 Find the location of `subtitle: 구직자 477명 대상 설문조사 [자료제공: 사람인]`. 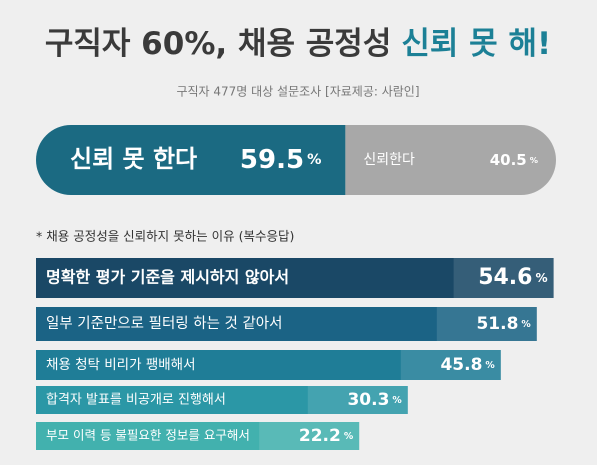

subtitle: 구직자 477명 대상 설문조사 [자료제공: 사람인] is located at coordinates (297, 92).